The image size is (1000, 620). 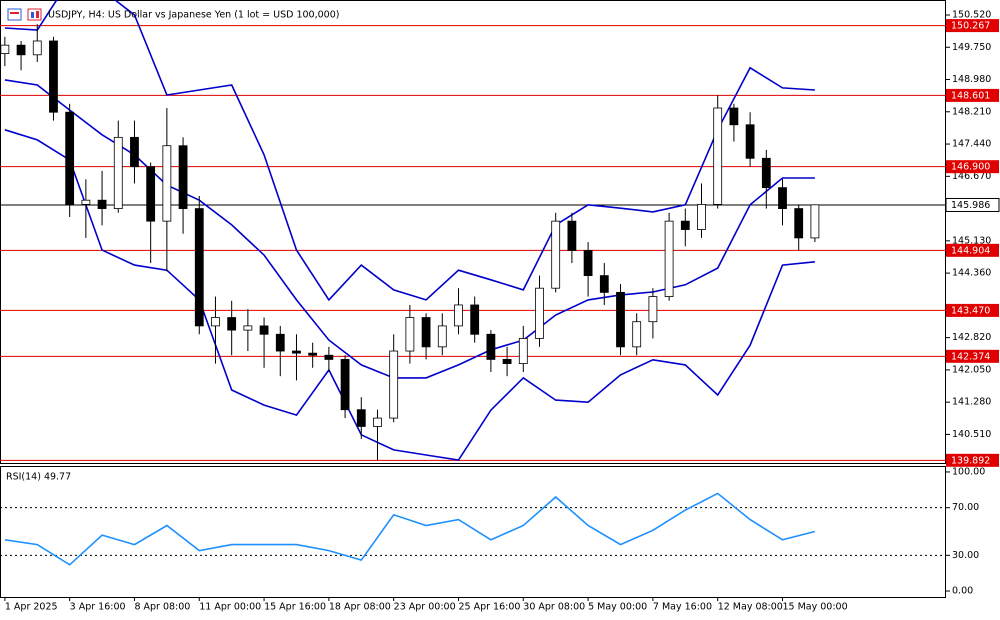 What do you see at coordinates (971, 402) in the screenshot?
I see `y-tick-label: 141.280` at bounding box center [971, 402].